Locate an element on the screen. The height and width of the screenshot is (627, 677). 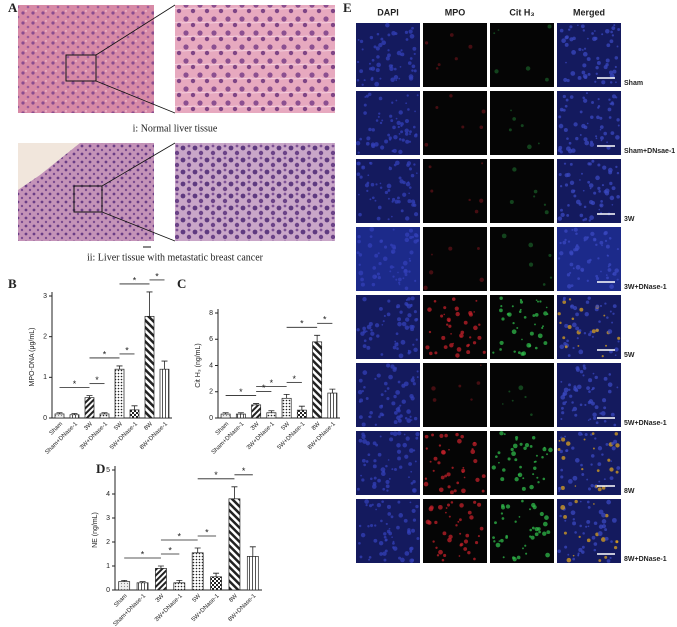
x-tick-label: 8W is located at coordinates (148, 426).